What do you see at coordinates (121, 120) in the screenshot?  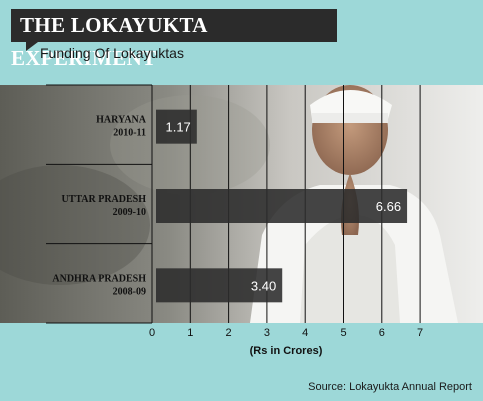 I see `category-label: HARYANA` at bounding box center [121, 120].